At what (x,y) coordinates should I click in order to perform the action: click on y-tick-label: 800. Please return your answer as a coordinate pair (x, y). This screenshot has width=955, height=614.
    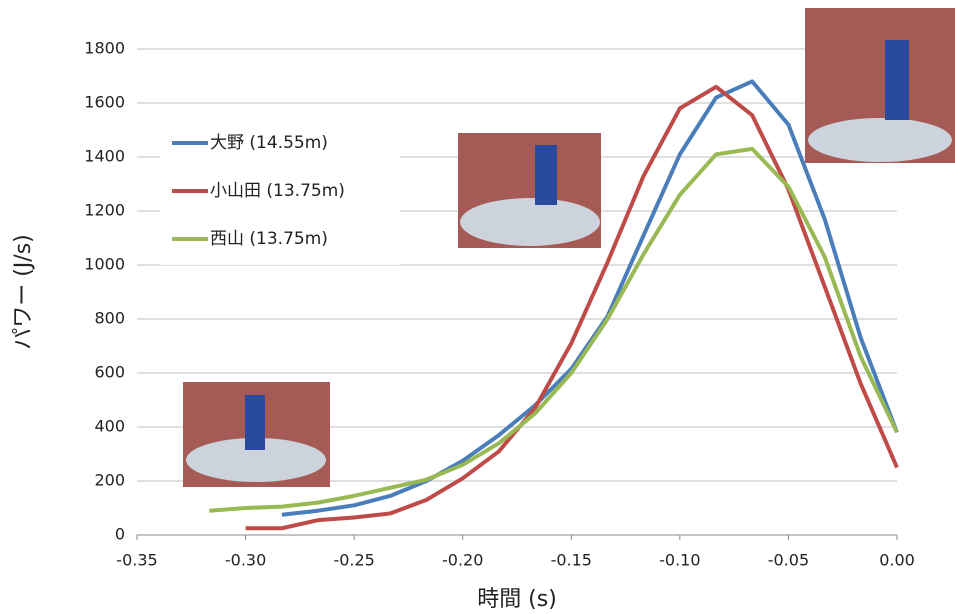
    Looking at the image, I should click on (109, 318).